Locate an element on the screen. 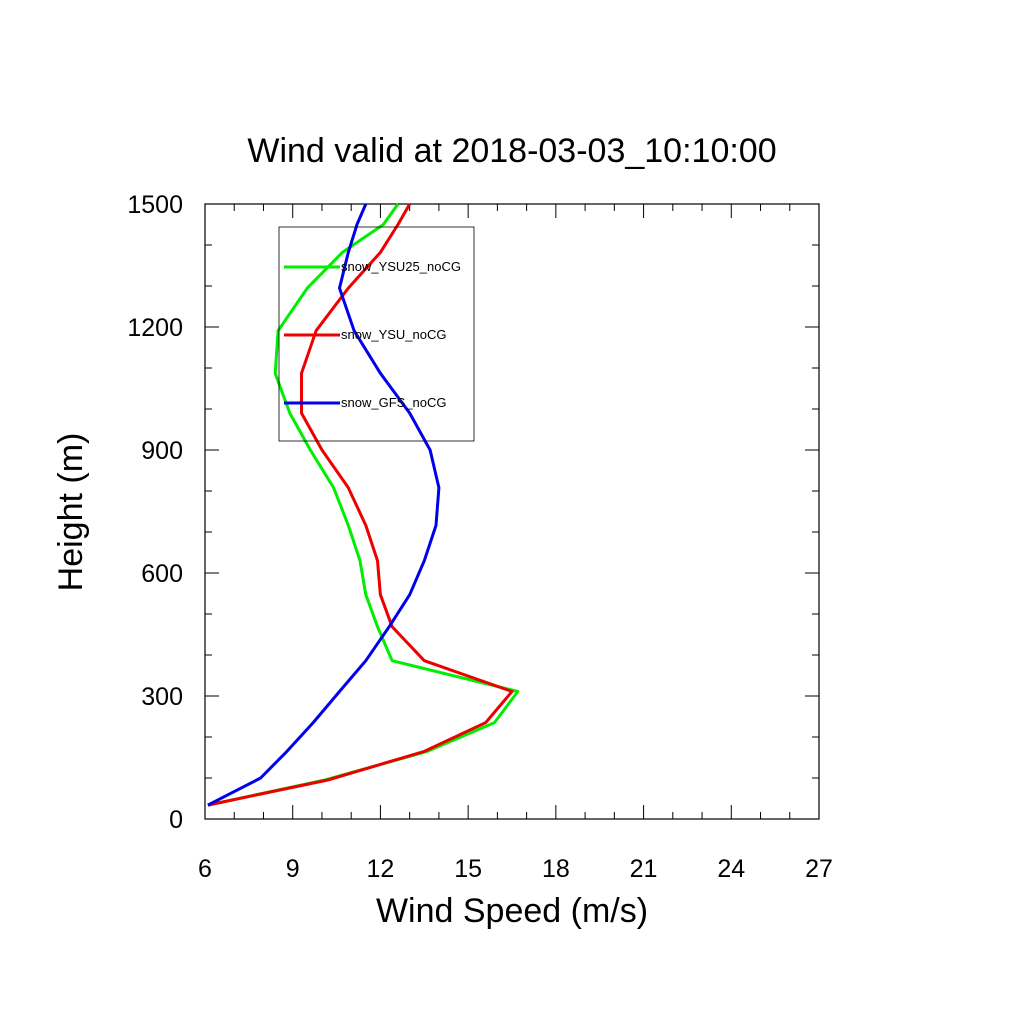 The height and width of the screenshot is (1024, 1024). y-tick-label: 600 is located at coordinates (162, 574).